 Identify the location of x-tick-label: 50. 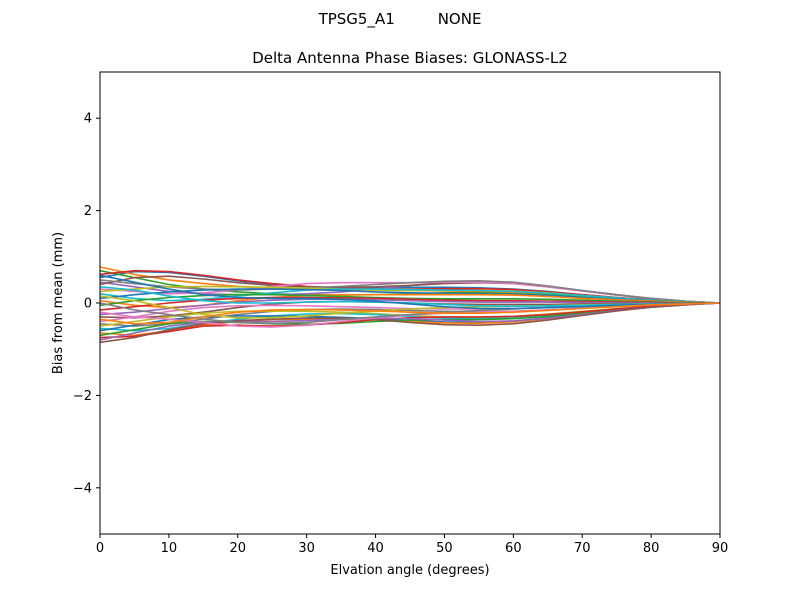
(444, 548).